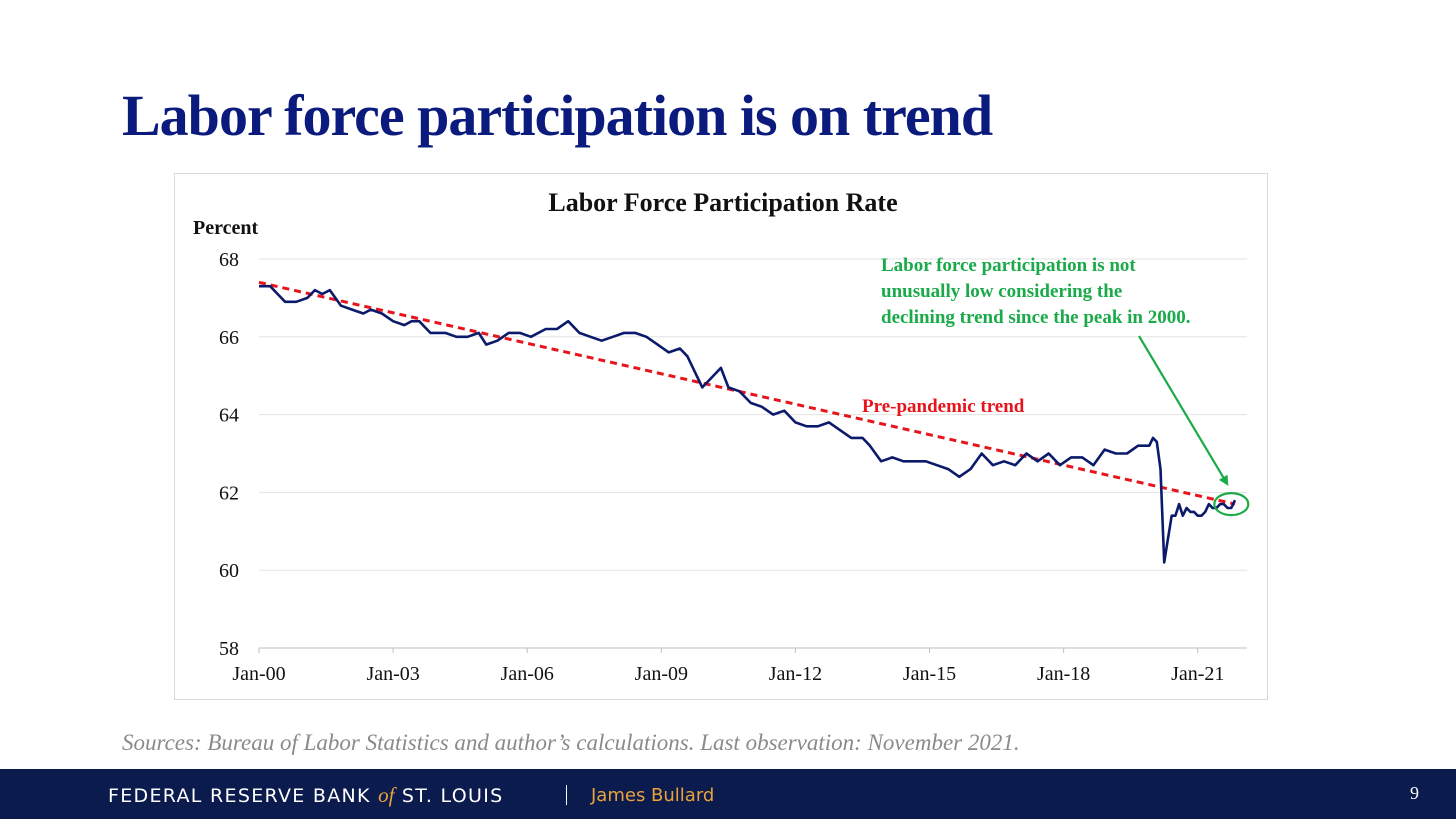 The width and height of the screenshot is (1456, 819). I want to click on annotation-line: declining trend since the peak in 2000., so click(1035, 317).